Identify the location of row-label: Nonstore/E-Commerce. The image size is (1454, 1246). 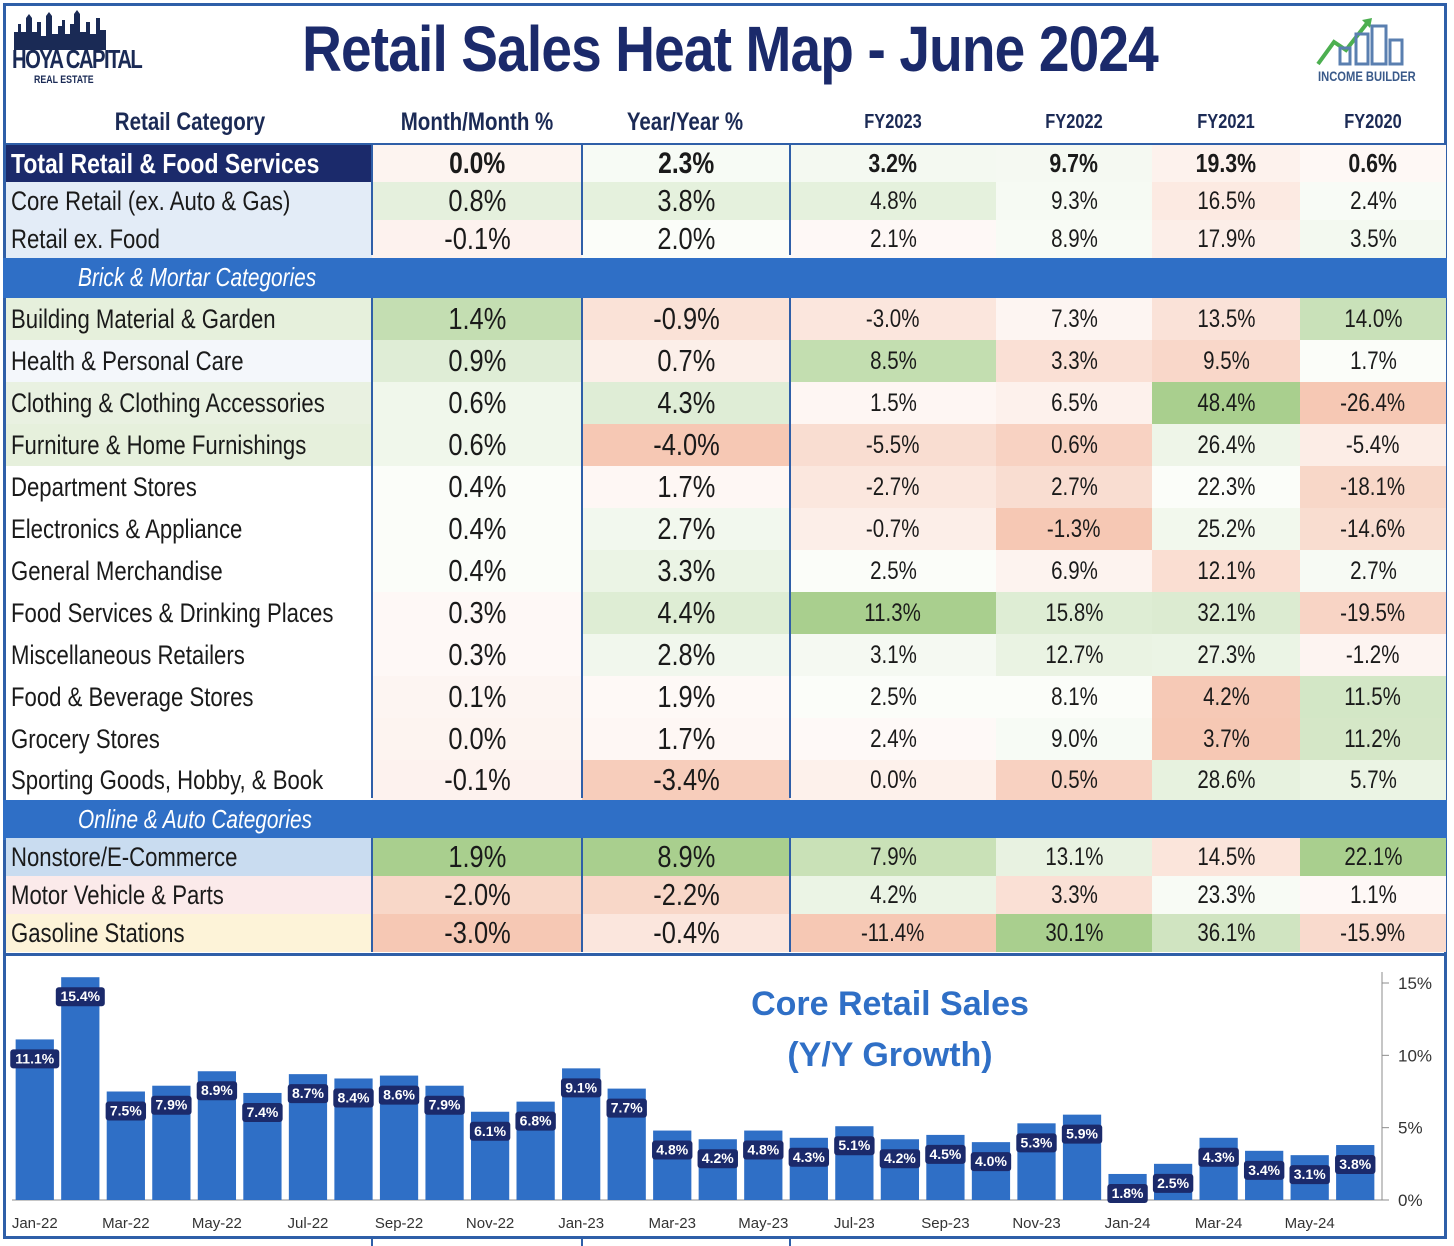
(189, 857).